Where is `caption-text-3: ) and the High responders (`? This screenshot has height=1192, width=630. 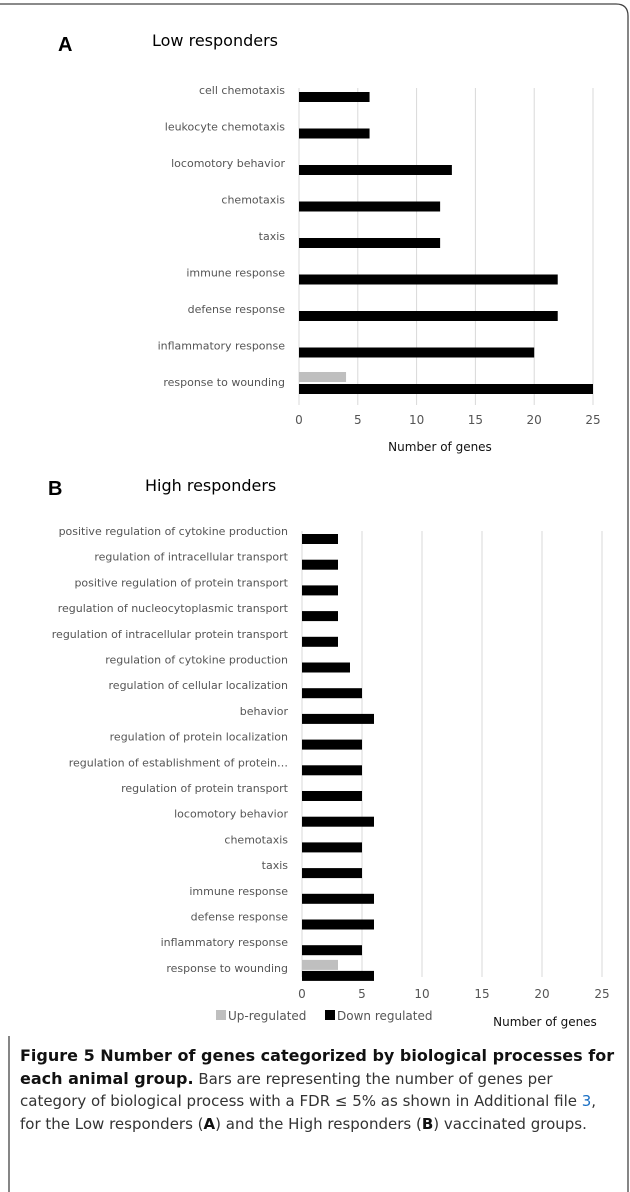 caption-text-3: ) and the High responders ( is located at coordinates (318, 1123).